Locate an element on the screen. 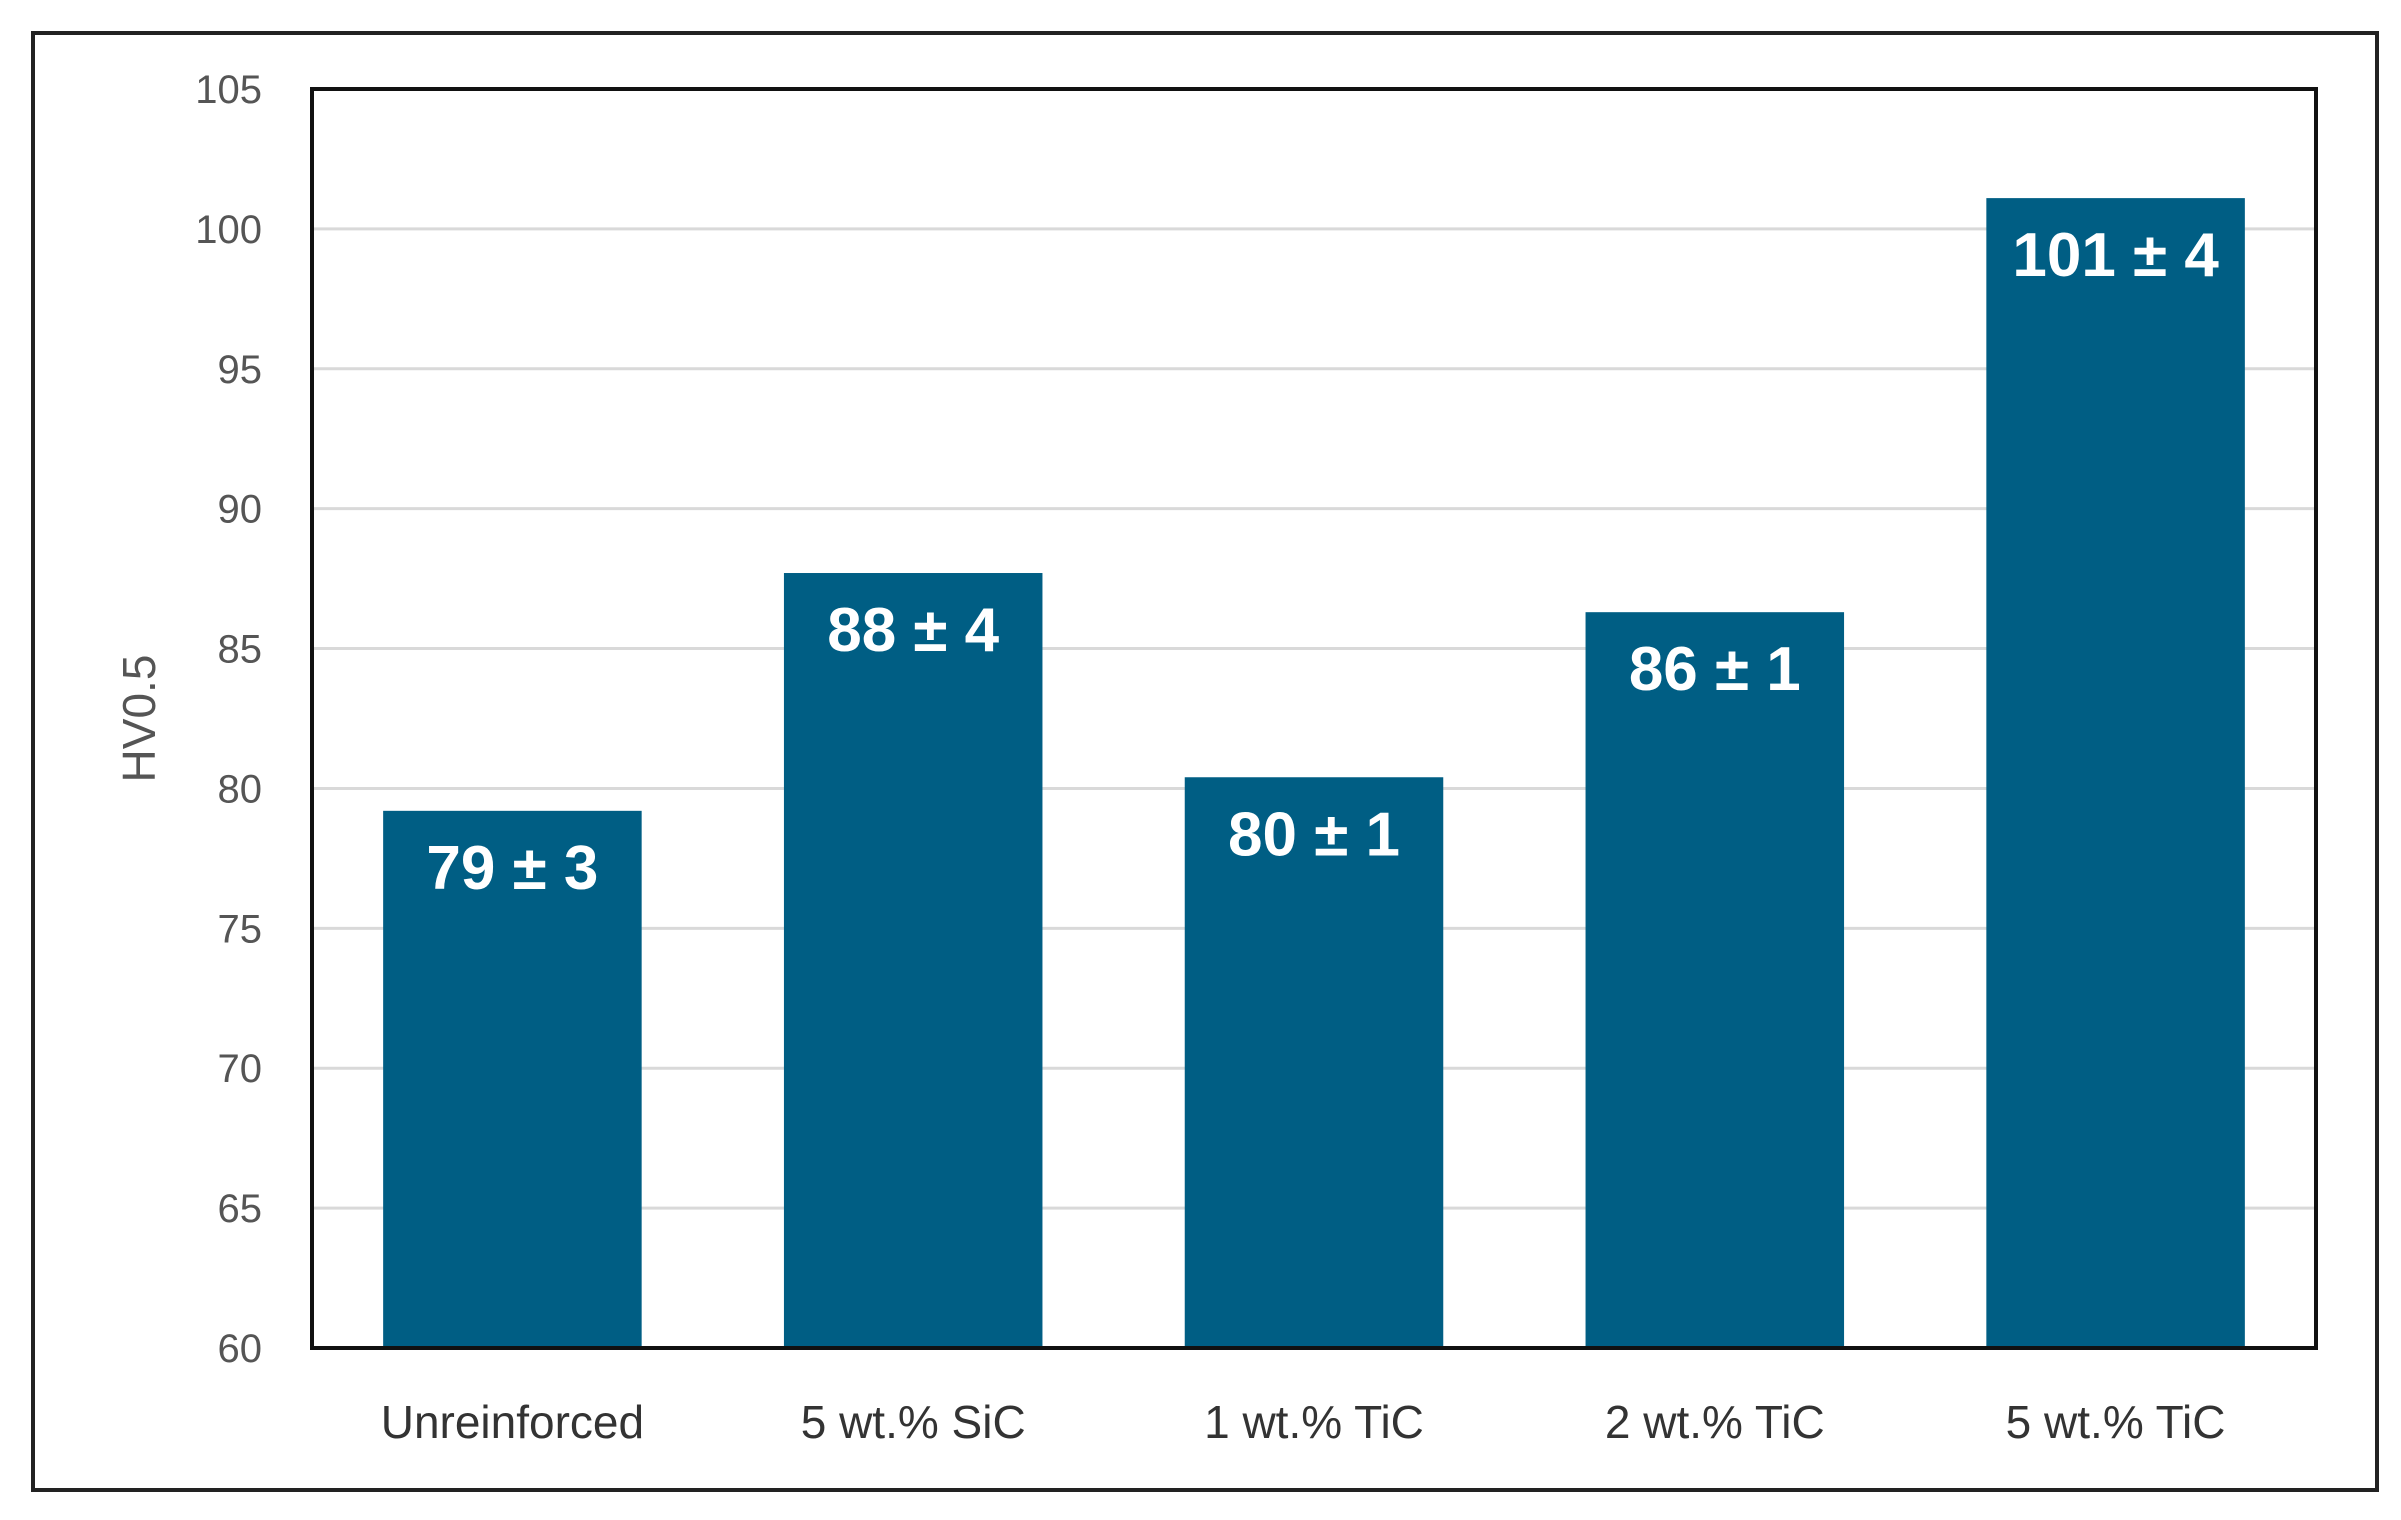 The height and width of the screenshot is (1520, 2401). x-category-label: 5 wt.% SiC is located at coordinates (913, 1422).